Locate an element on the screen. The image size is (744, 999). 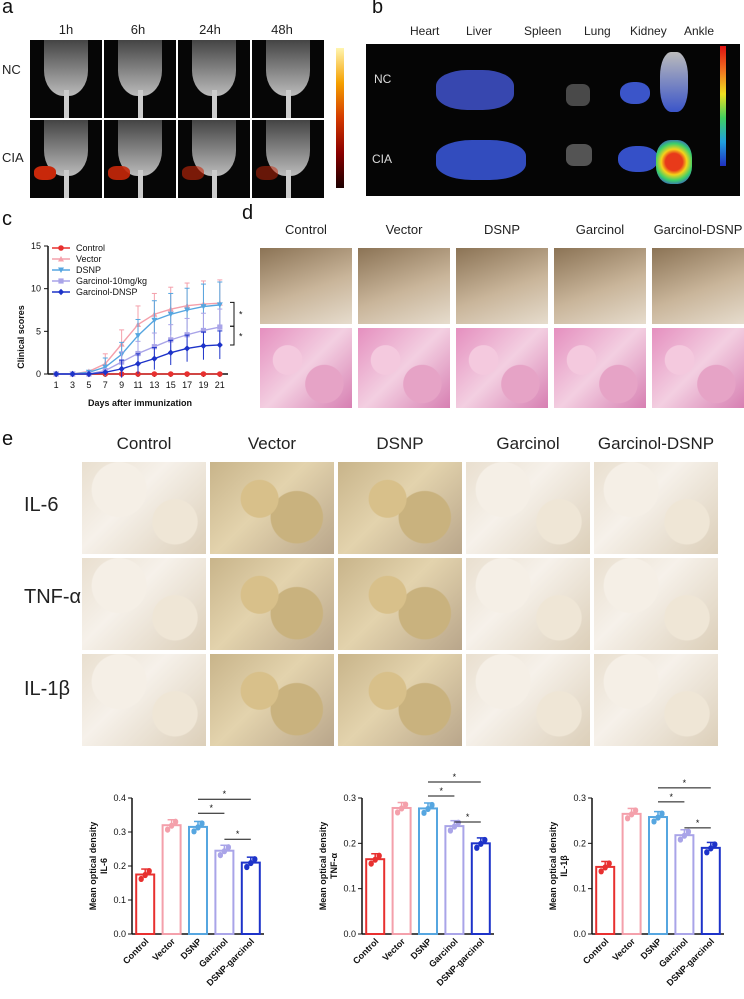
y-tick-label: 15 is located at coordinates (36, 246).